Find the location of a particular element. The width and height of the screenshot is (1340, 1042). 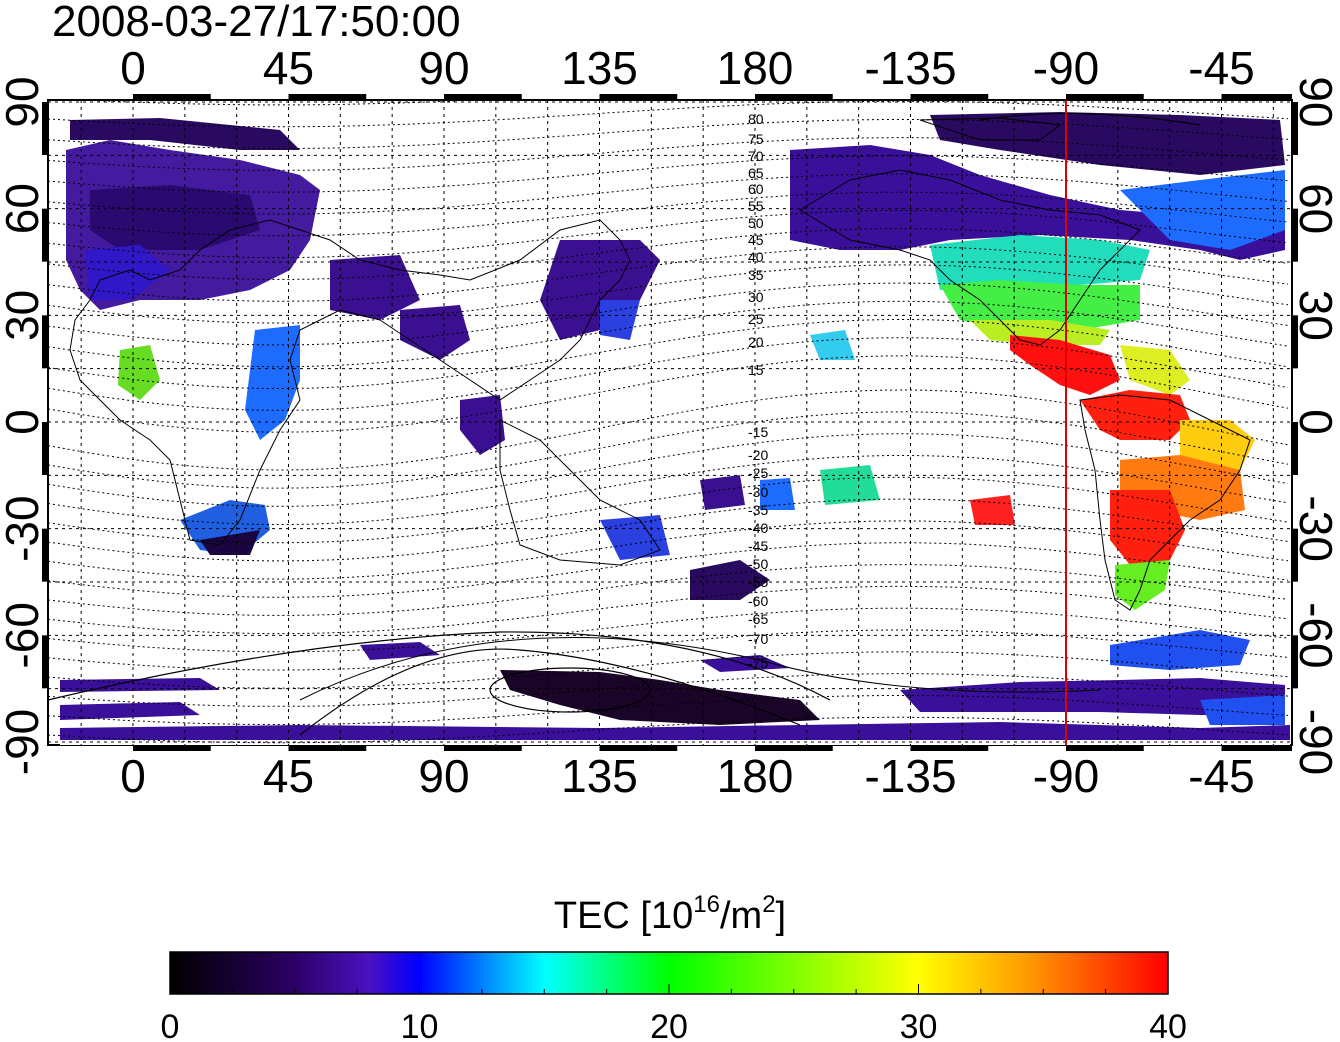

contour-label: -65 is located at coordinates (758, 619).